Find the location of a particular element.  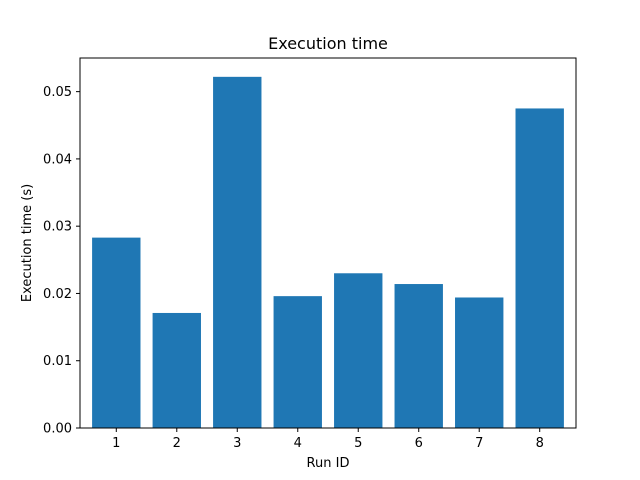

x-tick-label: 6 is located at coordinates (419, 443).